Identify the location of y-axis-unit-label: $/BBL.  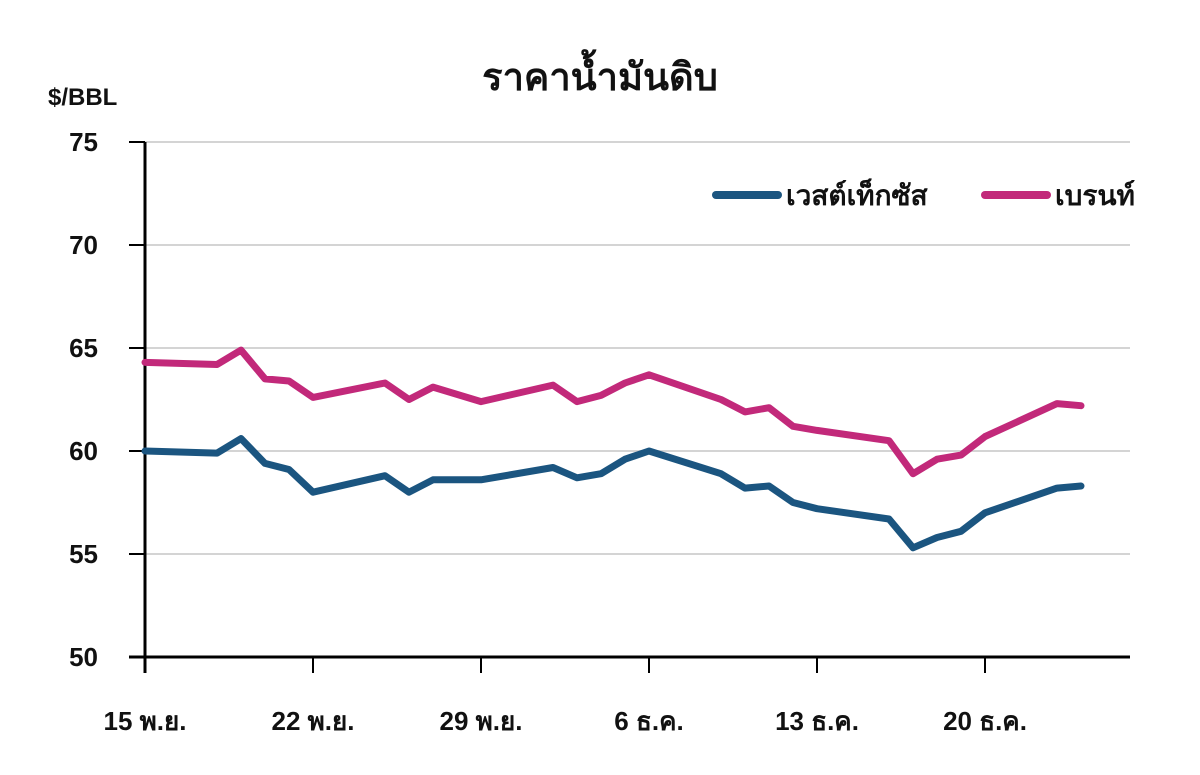
(83, 97).